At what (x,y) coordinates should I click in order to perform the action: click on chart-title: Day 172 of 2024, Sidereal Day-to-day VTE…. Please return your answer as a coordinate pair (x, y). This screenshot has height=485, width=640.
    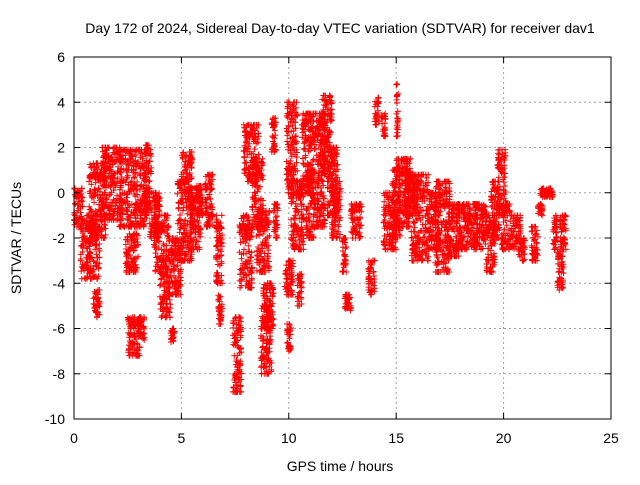
    Looking at the image, I should click on (340, 28).